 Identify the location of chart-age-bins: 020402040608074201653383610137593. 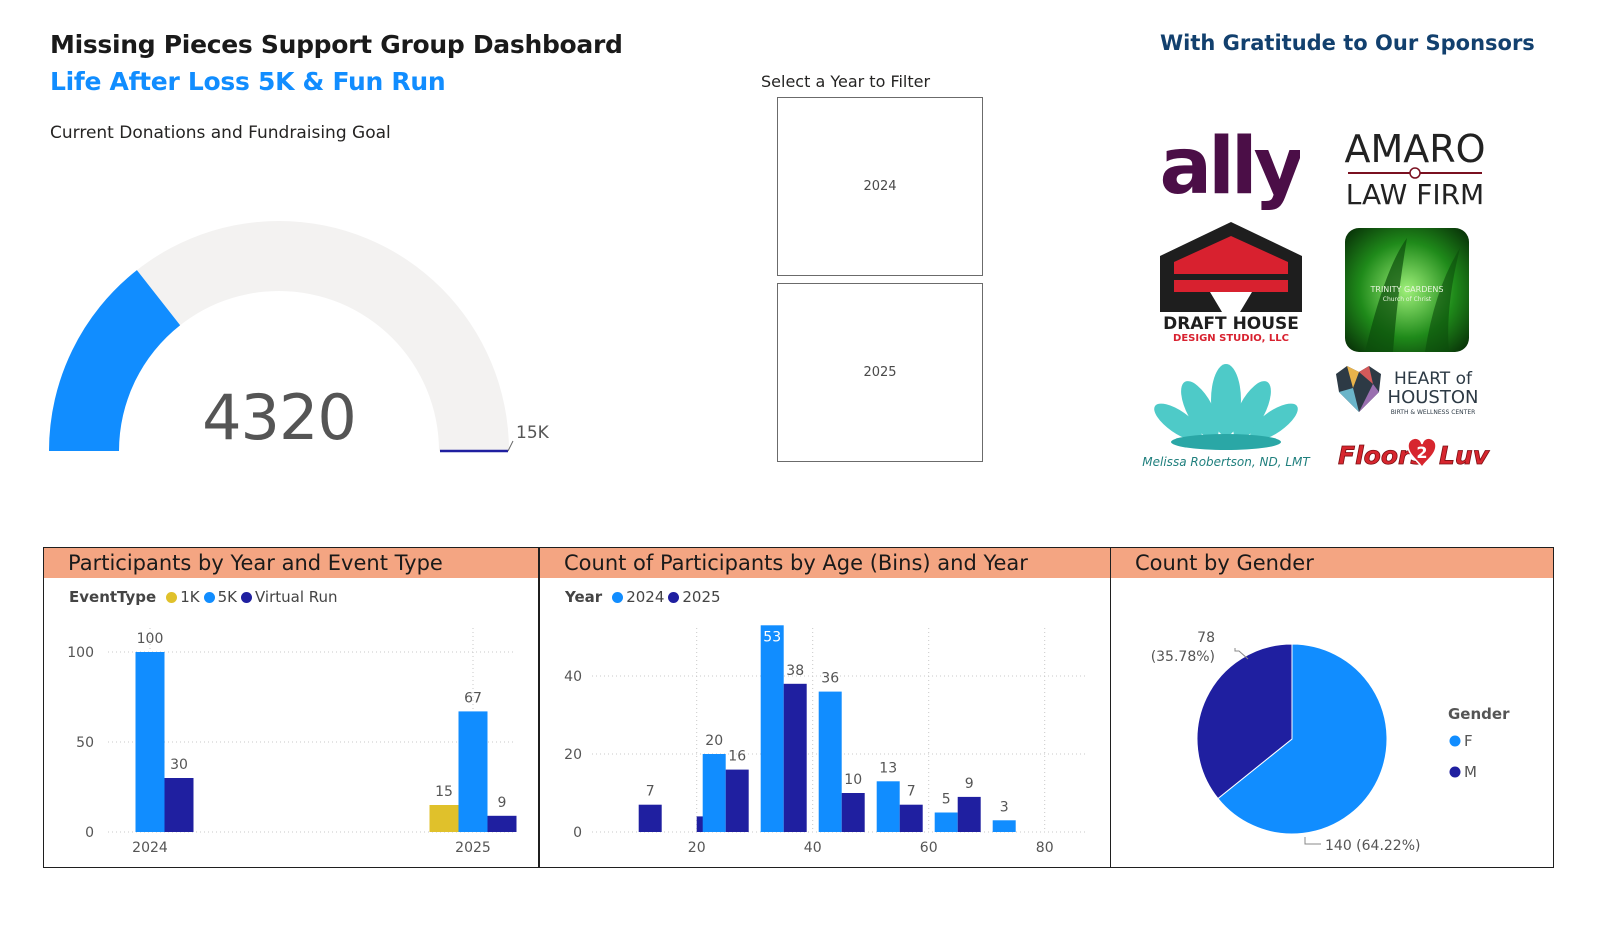
(824, 737).